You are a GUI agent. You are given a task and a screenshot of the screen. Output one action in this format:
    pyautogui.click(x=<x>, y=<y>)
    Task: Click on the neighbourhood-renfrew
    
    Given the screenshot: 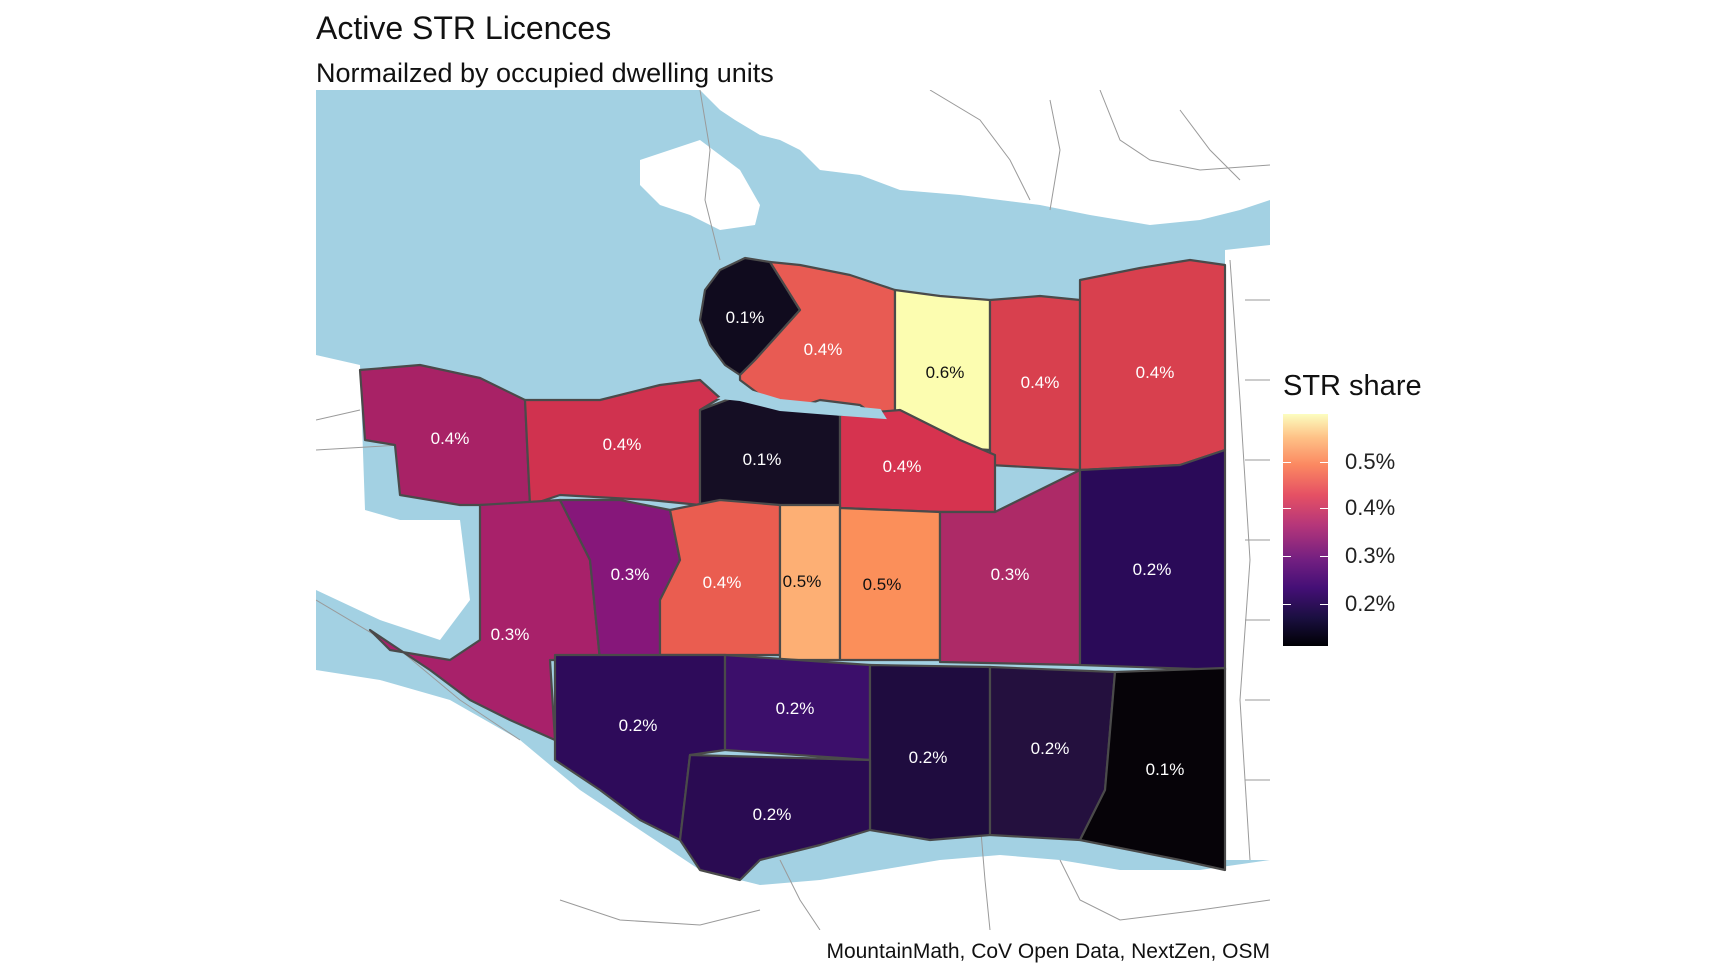 What is the action you would take?
    pyautogui.click(x=1152, y=560)
    